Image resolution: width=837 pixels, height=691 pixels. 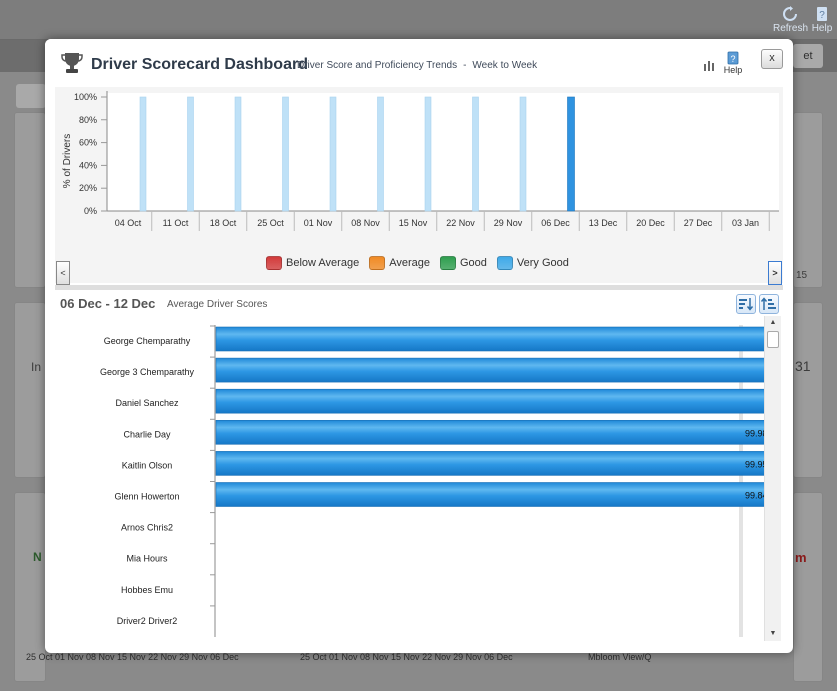 What do you see at coordinates (808, 587) in the screenshot?
I see `background-panel-3-right` at bounding box center [808, 587].